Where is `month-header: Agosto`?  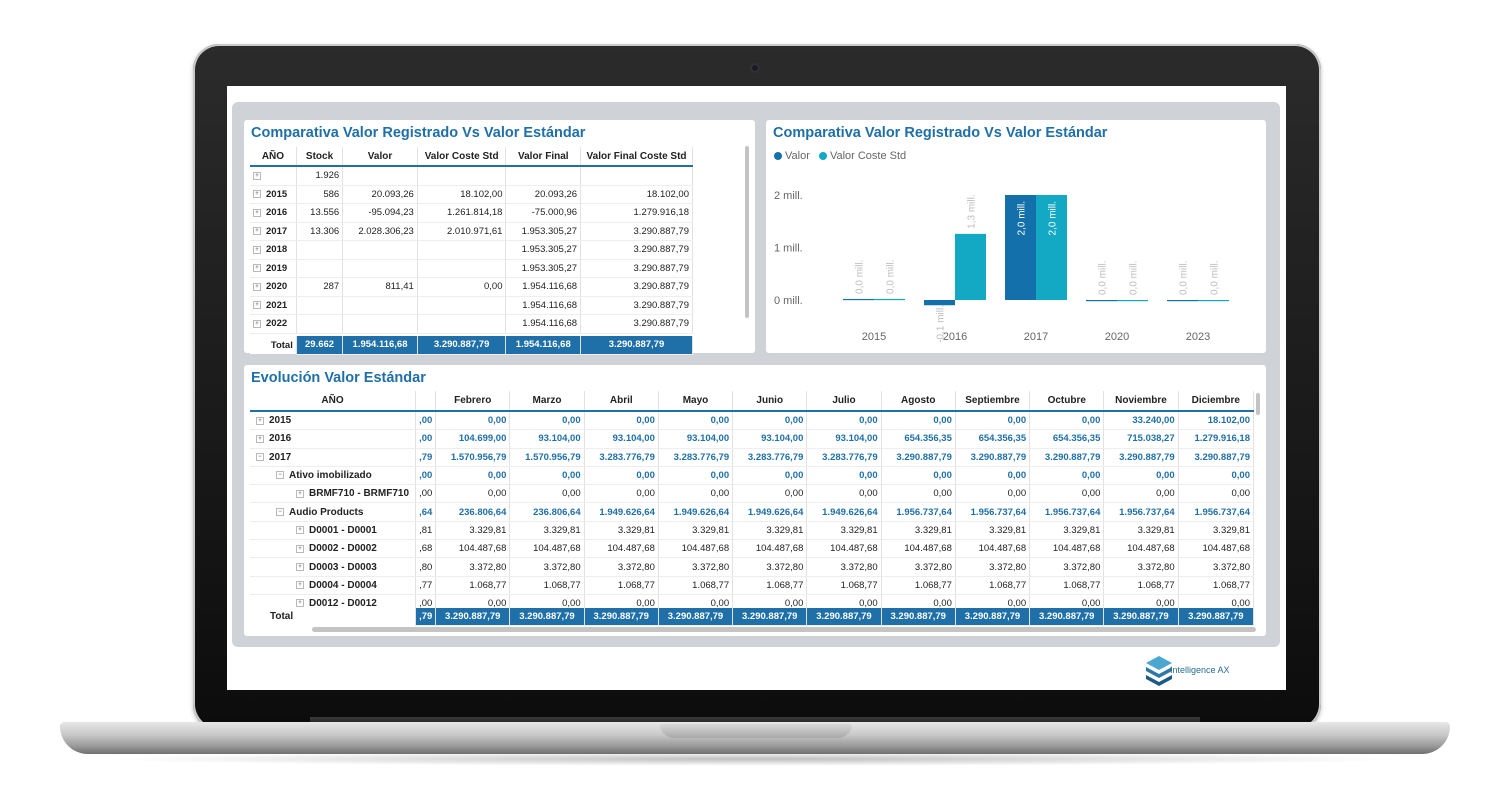 month-header: Agosto is located at coordinates (918, 401).